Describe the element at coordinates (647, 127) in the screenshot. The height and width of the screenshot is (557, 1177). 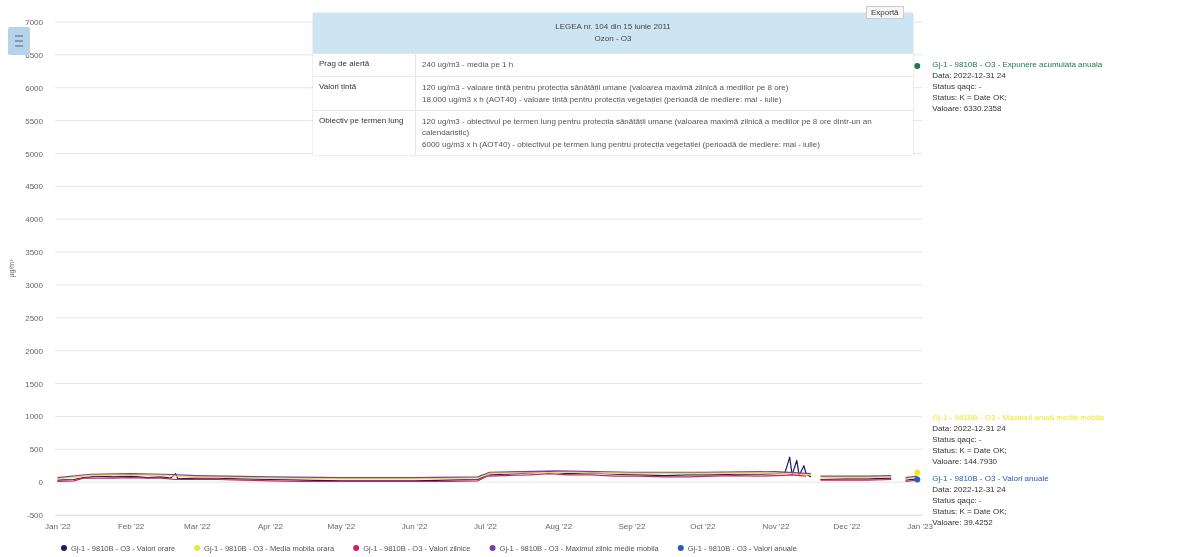
I see `annotation: 120 ug/m3 - obiectivul pe termen lung pentru protecția sănătății umane (valoarea maximă zilnică a mediilor pe 8 ore dintr-un an calendaristic)` at that location.